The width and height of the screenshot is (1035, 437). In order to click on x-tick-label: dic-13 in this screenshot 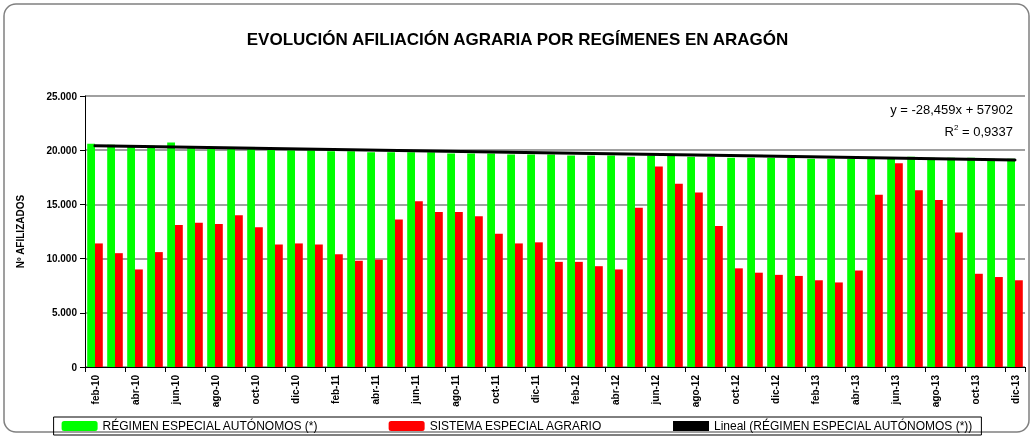, I will do `click(1015, 389)`.